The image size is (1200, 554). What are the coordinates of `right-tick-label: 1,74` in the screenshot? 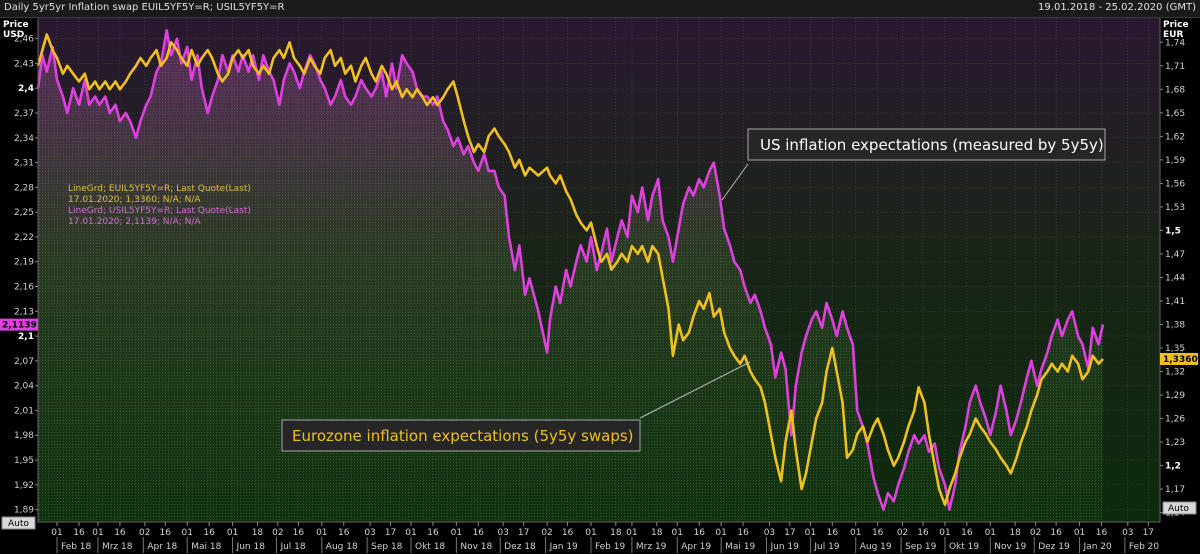 It's located at (1175, 43).